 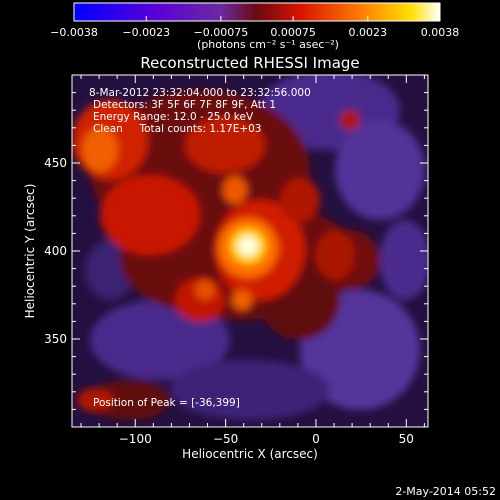 What do you see at coordinates (184, 105) in the screenshot?
I see `annotation-detectors: Detectors: 3F 5F 6F 7F 8F 9F, Att 1` at bounding box center [184, 105].